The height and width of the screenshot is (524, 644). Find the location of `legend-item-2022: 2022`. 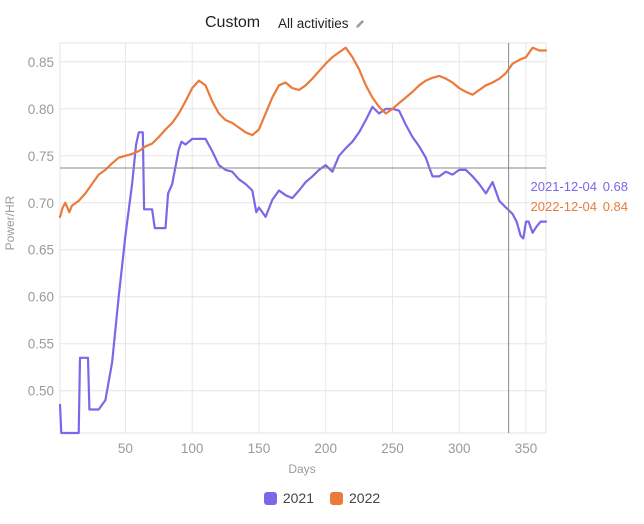

legend-item-2022: 2022 is located at coordinates (355, 498).